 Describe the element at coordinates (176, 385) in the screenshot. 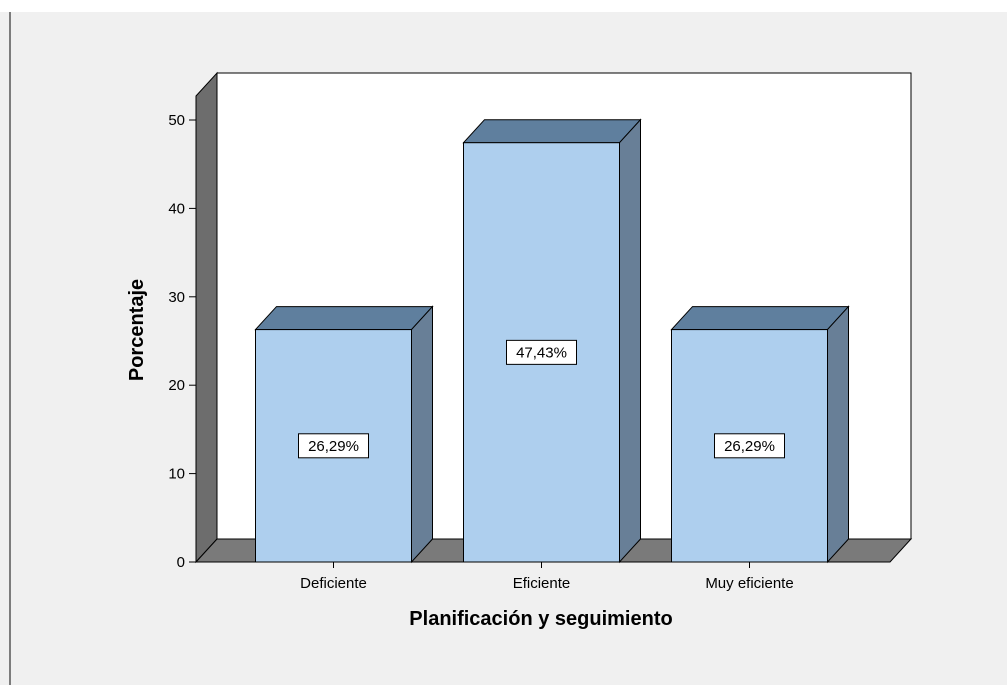

I see `y-tick-label: 20` at that location.